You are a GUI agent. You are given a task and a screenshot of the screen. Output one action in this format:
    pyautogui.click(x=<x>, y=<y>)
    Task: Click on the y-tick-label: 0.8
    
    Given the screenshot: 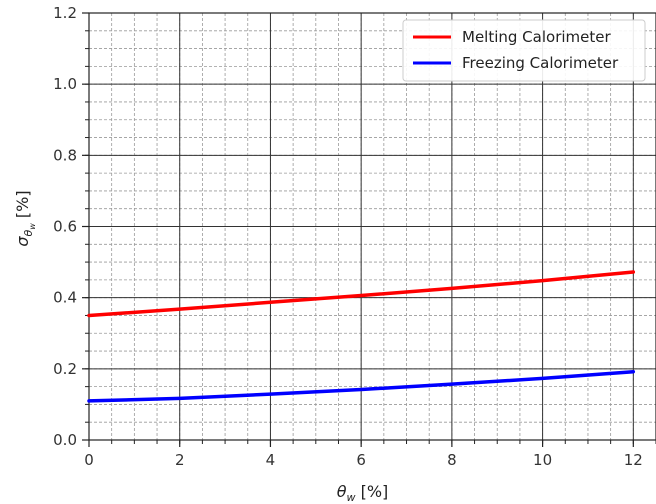 What is the action you would take?
    pyautogui.click(x=65, y=155)
    